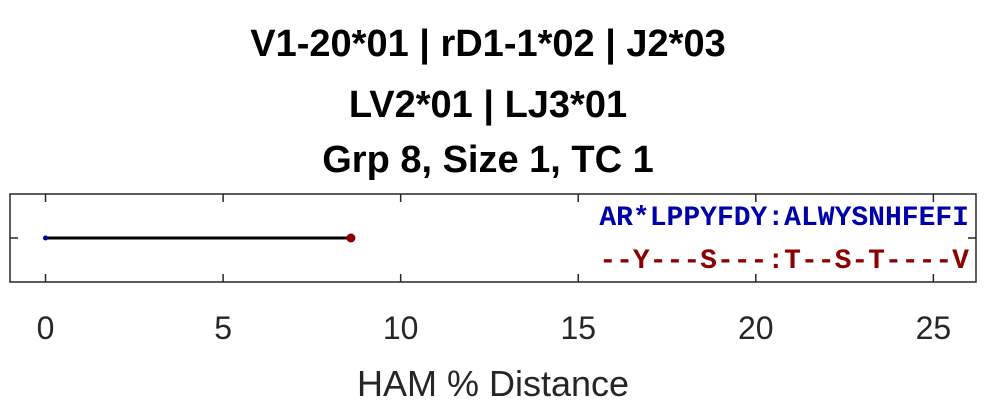 Image resolution: width=990 pixels, height=414 pixels. I want to click on x-tick-label-0: 0, so click(46, 328).